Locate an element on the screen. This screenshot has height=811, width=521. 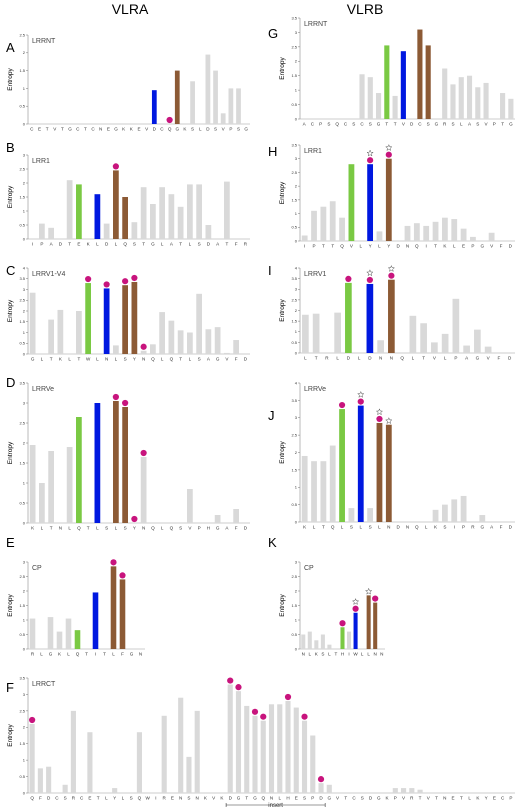
y-tick-label: 4 is located at coordinates (296, 267).